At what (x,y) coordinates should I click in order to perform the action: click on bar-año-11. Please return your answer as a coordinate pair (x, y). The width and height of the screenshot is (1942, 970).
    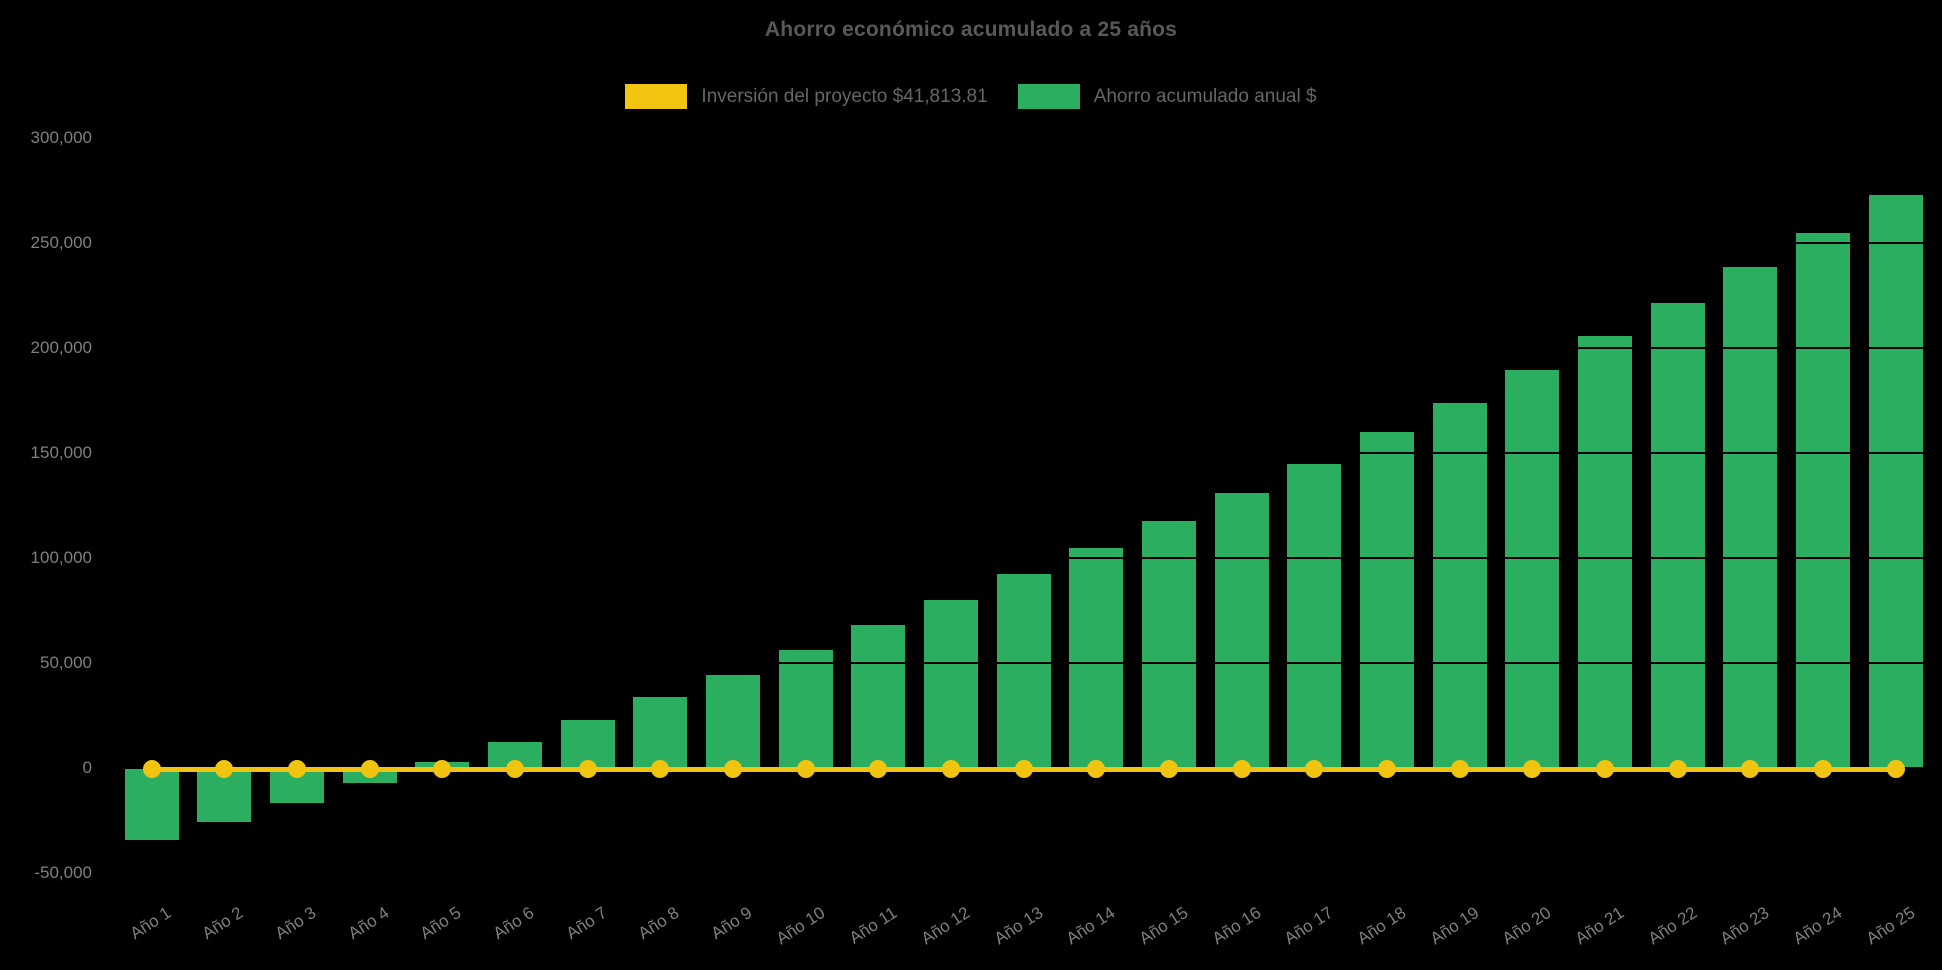
    Looking at the image, I should click on (878, 696).